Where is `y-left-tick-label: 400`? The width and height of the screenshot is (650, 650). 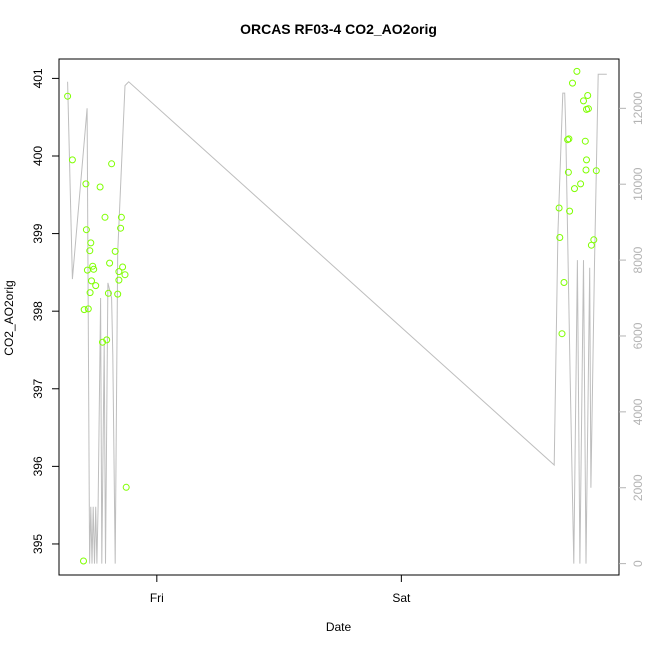 y-left-tick-label: 400 is located at coordinates (38, 156).